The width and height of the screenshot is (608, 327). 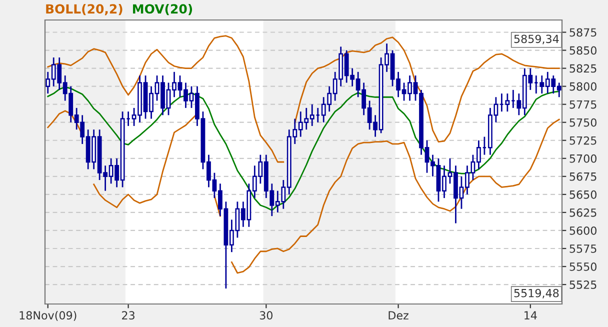 What do you see at coordinates (583, 50) in the screenshot?
I see `y-tick-label: 5850` at bounding box center [583, 50].